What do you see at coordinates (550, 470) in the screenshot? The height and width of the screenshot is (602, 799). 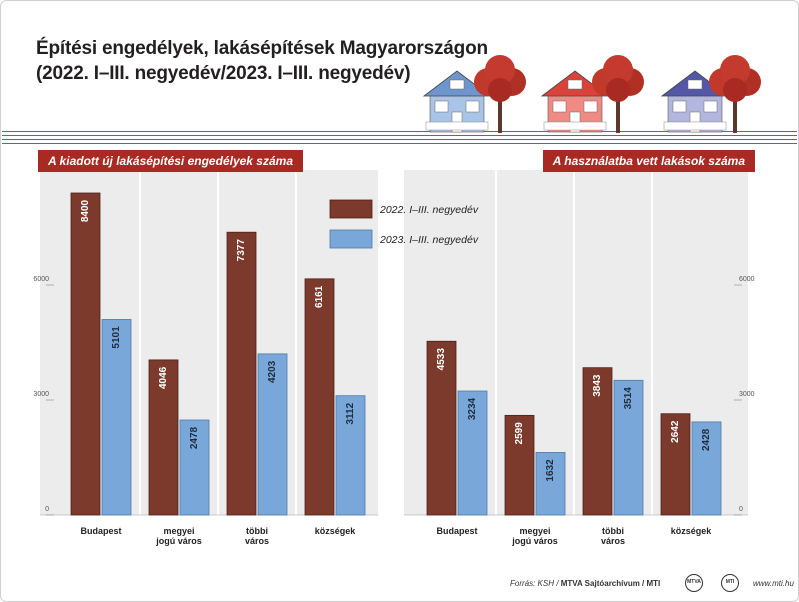 I see `bar-value-label: 1632` at bounding box center [550, 470].